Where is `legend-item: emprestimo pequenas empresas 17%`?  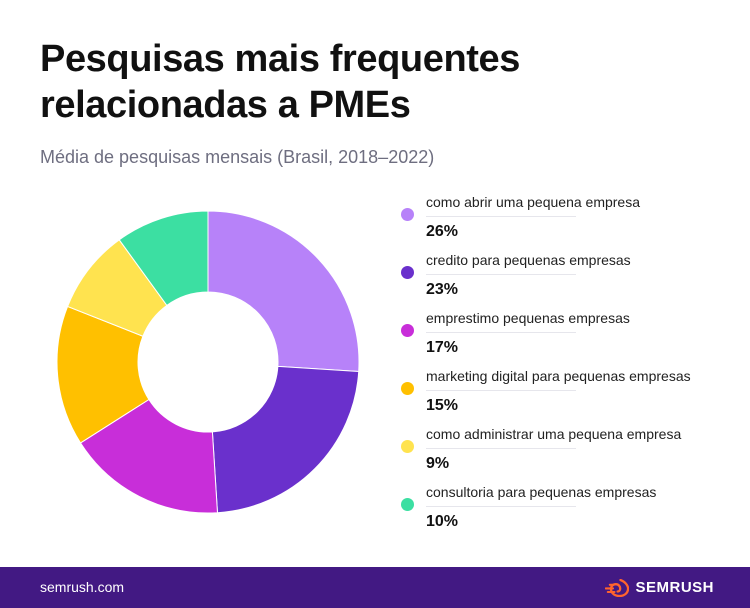 legend-item: emprestimo pequenas empresas 17% is located at coordinates (566, 336).